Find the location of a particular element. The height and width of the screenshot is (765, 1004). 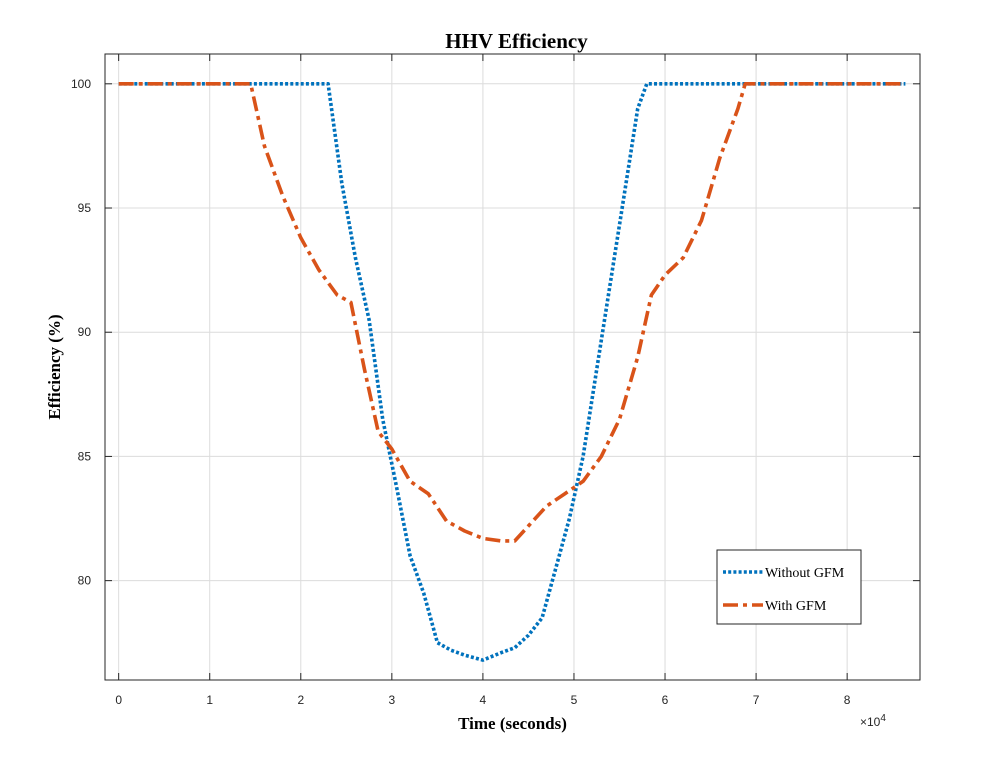

legend-label: Without GFM is located at coordinates (805, 573).